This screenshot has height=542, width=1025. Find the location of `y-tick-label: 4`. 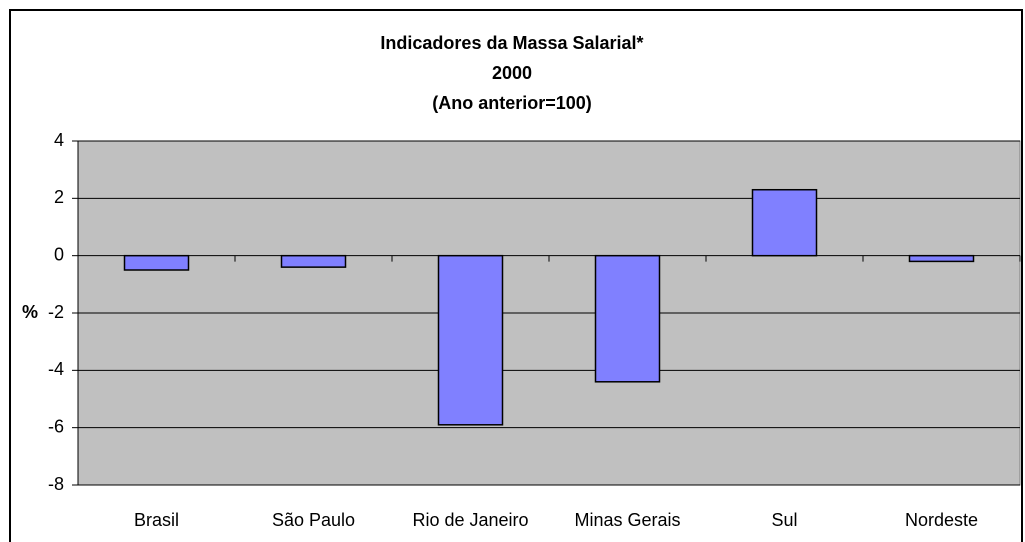

y-tick-label: 4 is located at coordinates (59, 140).